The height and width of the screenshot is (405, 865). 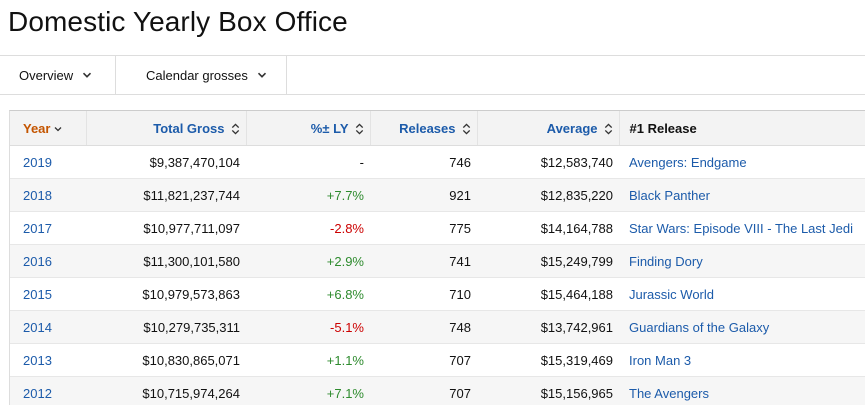 What do you see at coordinates (308, 195) in the screenshot?
I see `pct-ly-cell: +7.7%` at bounding box center [308, 195].